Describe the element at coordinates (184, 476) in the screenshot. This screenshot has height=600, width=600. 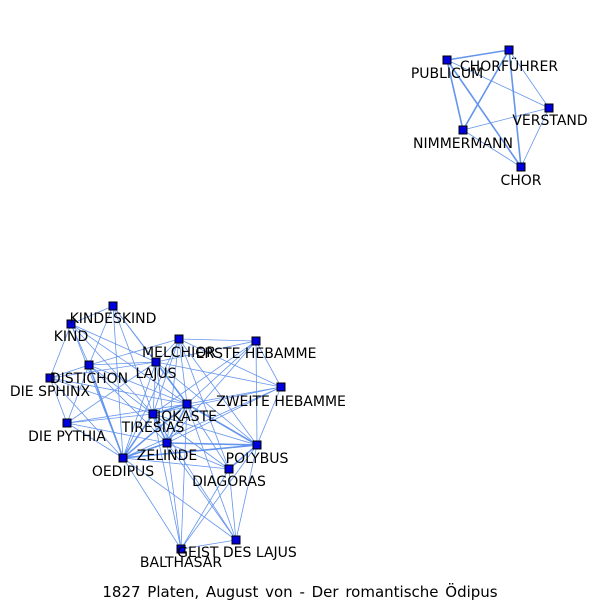
I see `edge-jokaste-balthasar` at that location.